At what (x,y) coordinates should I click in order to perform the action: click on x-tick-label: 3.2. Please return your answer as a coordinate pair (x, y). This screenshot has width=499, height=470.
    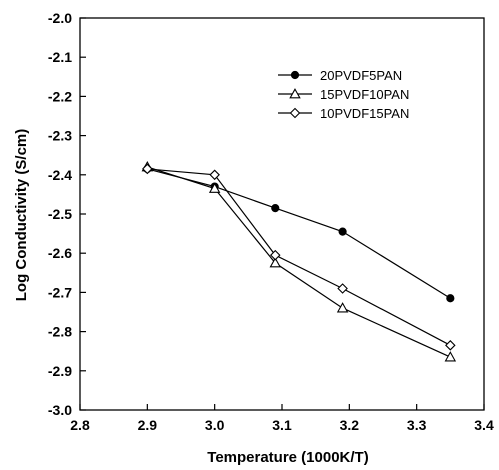
    Looking at the image, I should click on (350, 425).